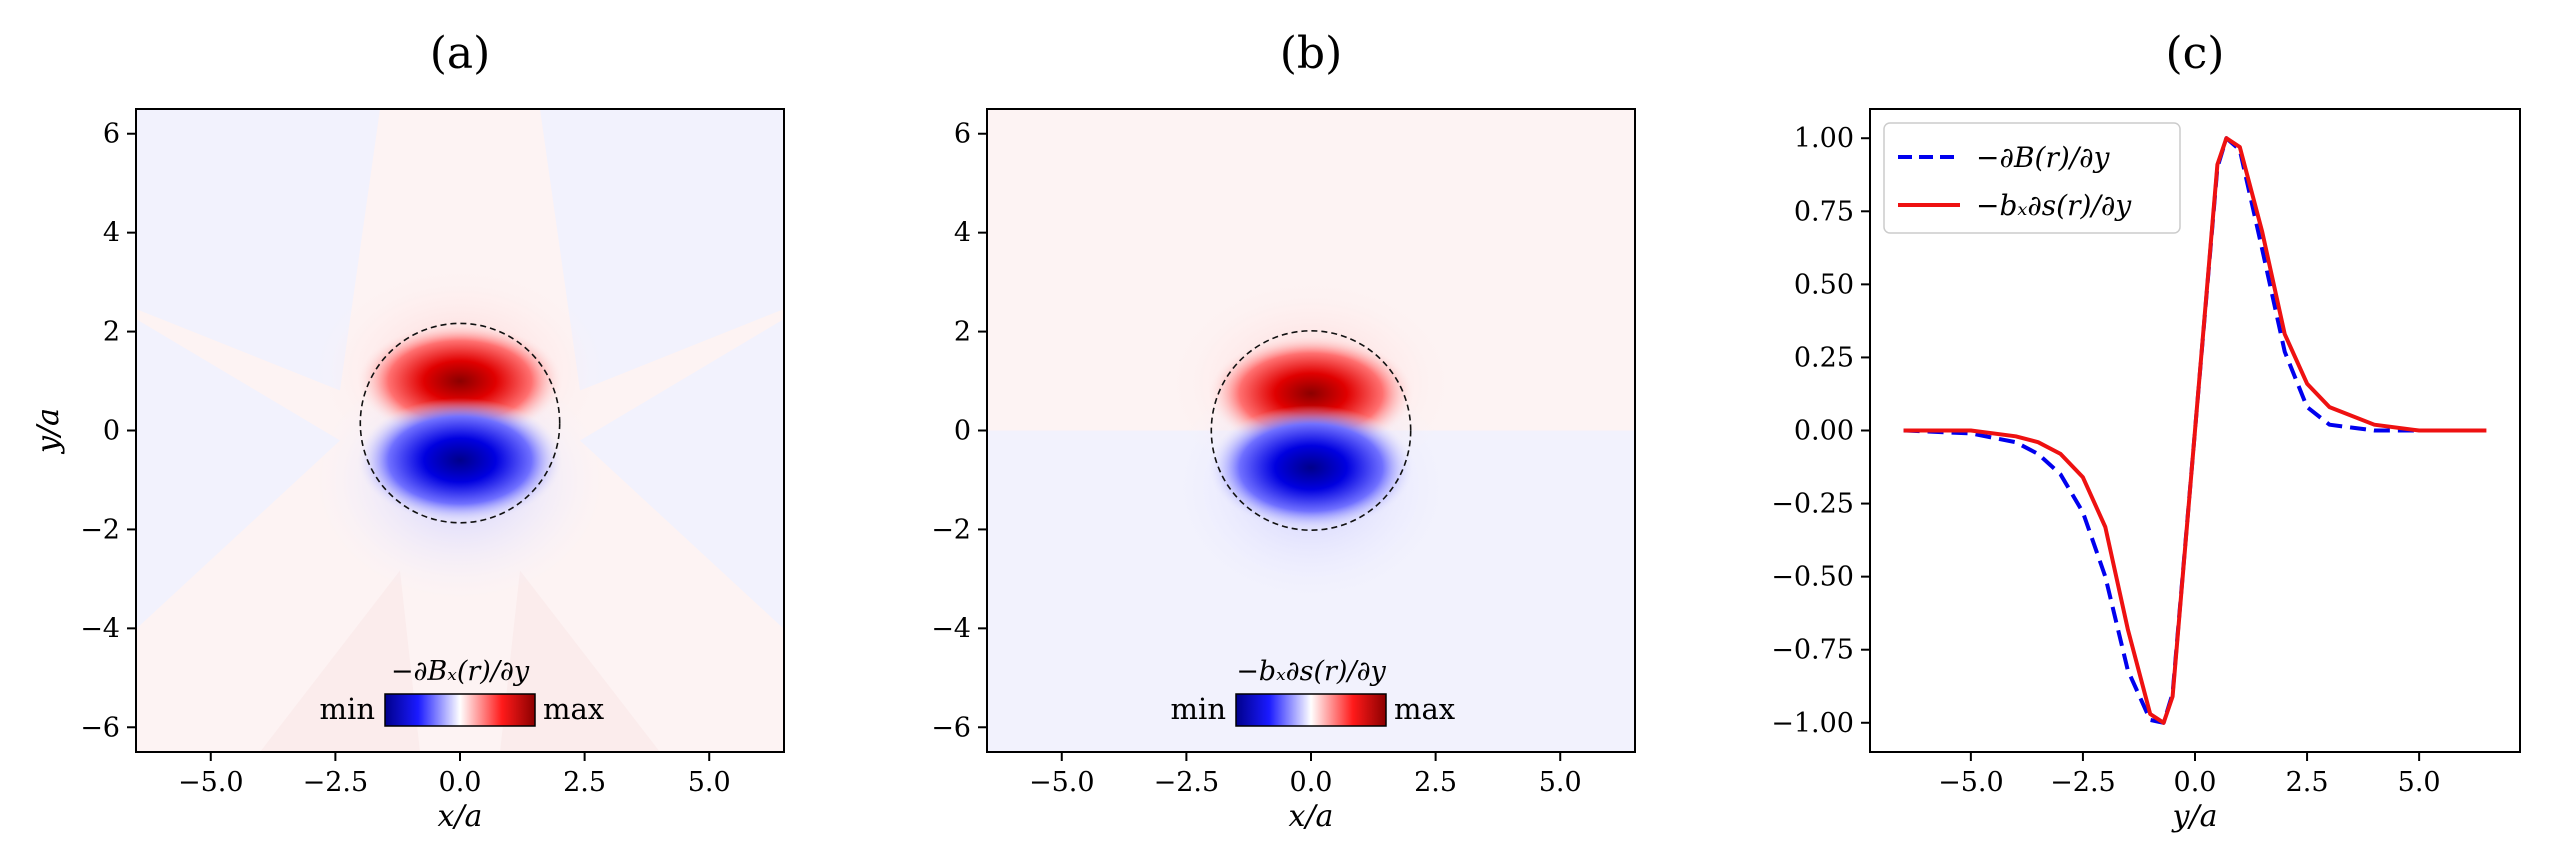 This screenshot has width=2572, height=858. Describe the element at coordinates (2195, 53) in the screenshot. I see `panel-title: (c)` at that location.